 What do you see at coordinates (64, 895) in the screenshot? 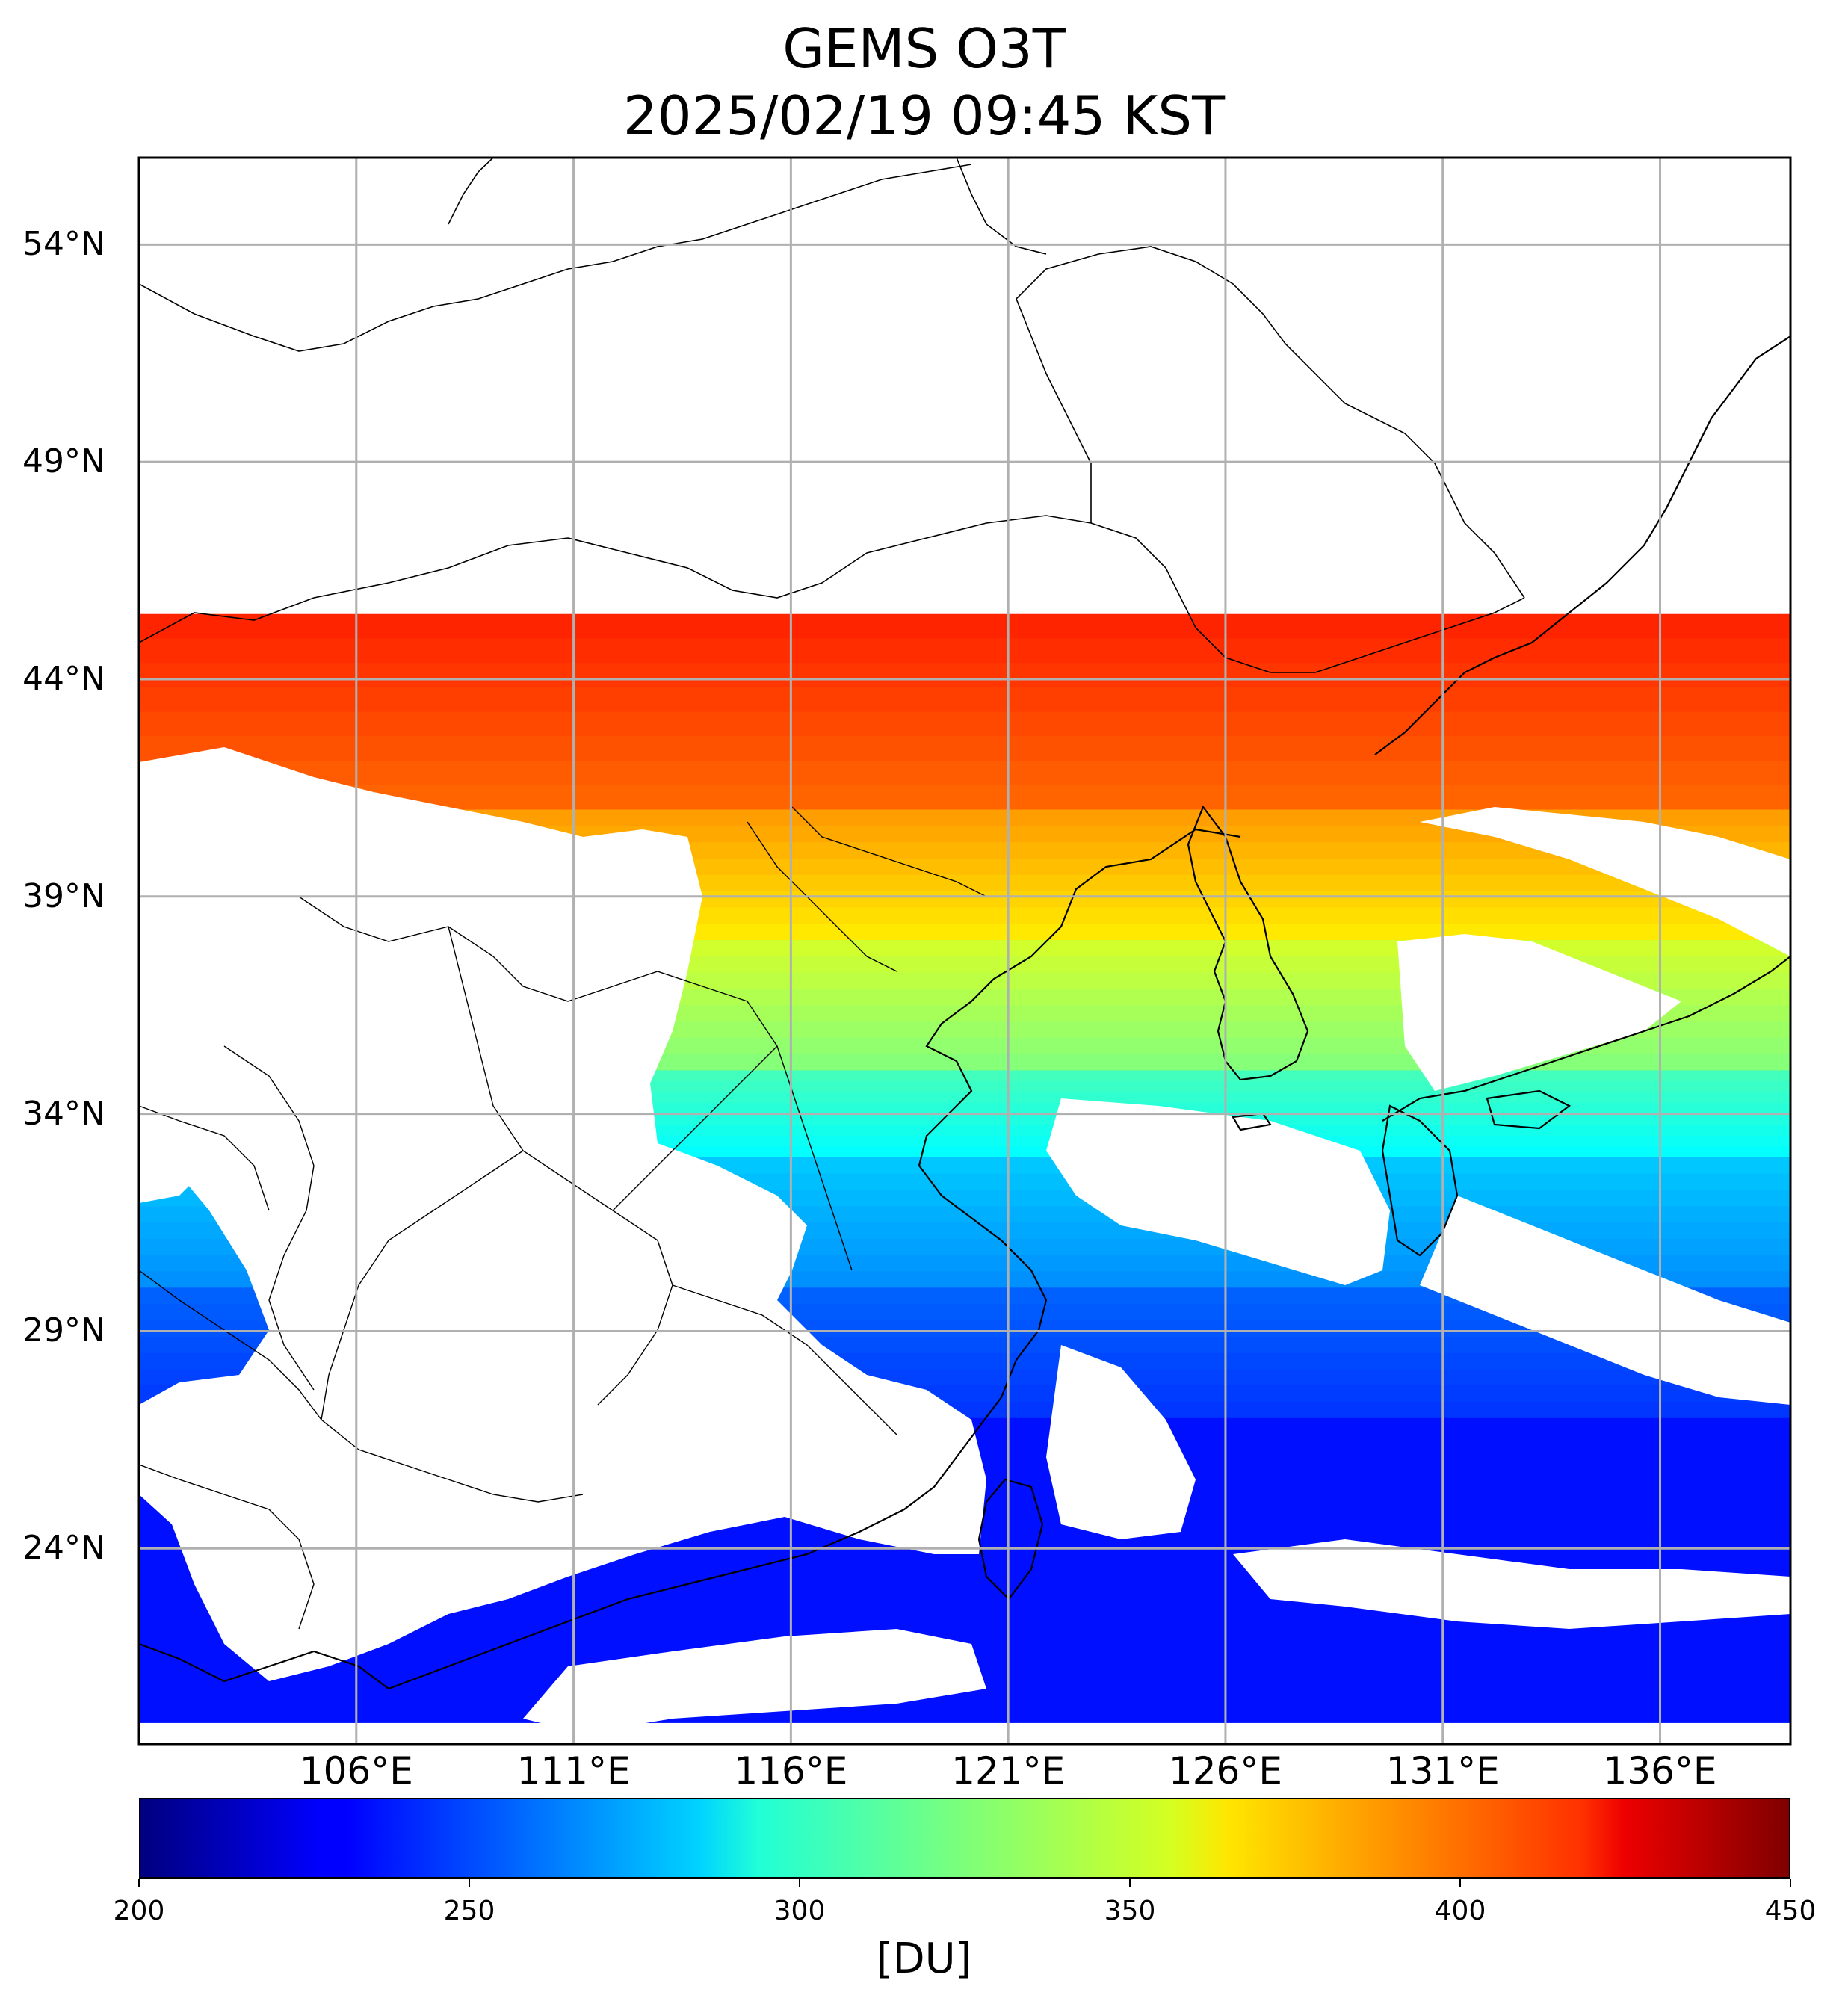
I see `lat-tick-label: 39°N` at bounding box center [64, 895].